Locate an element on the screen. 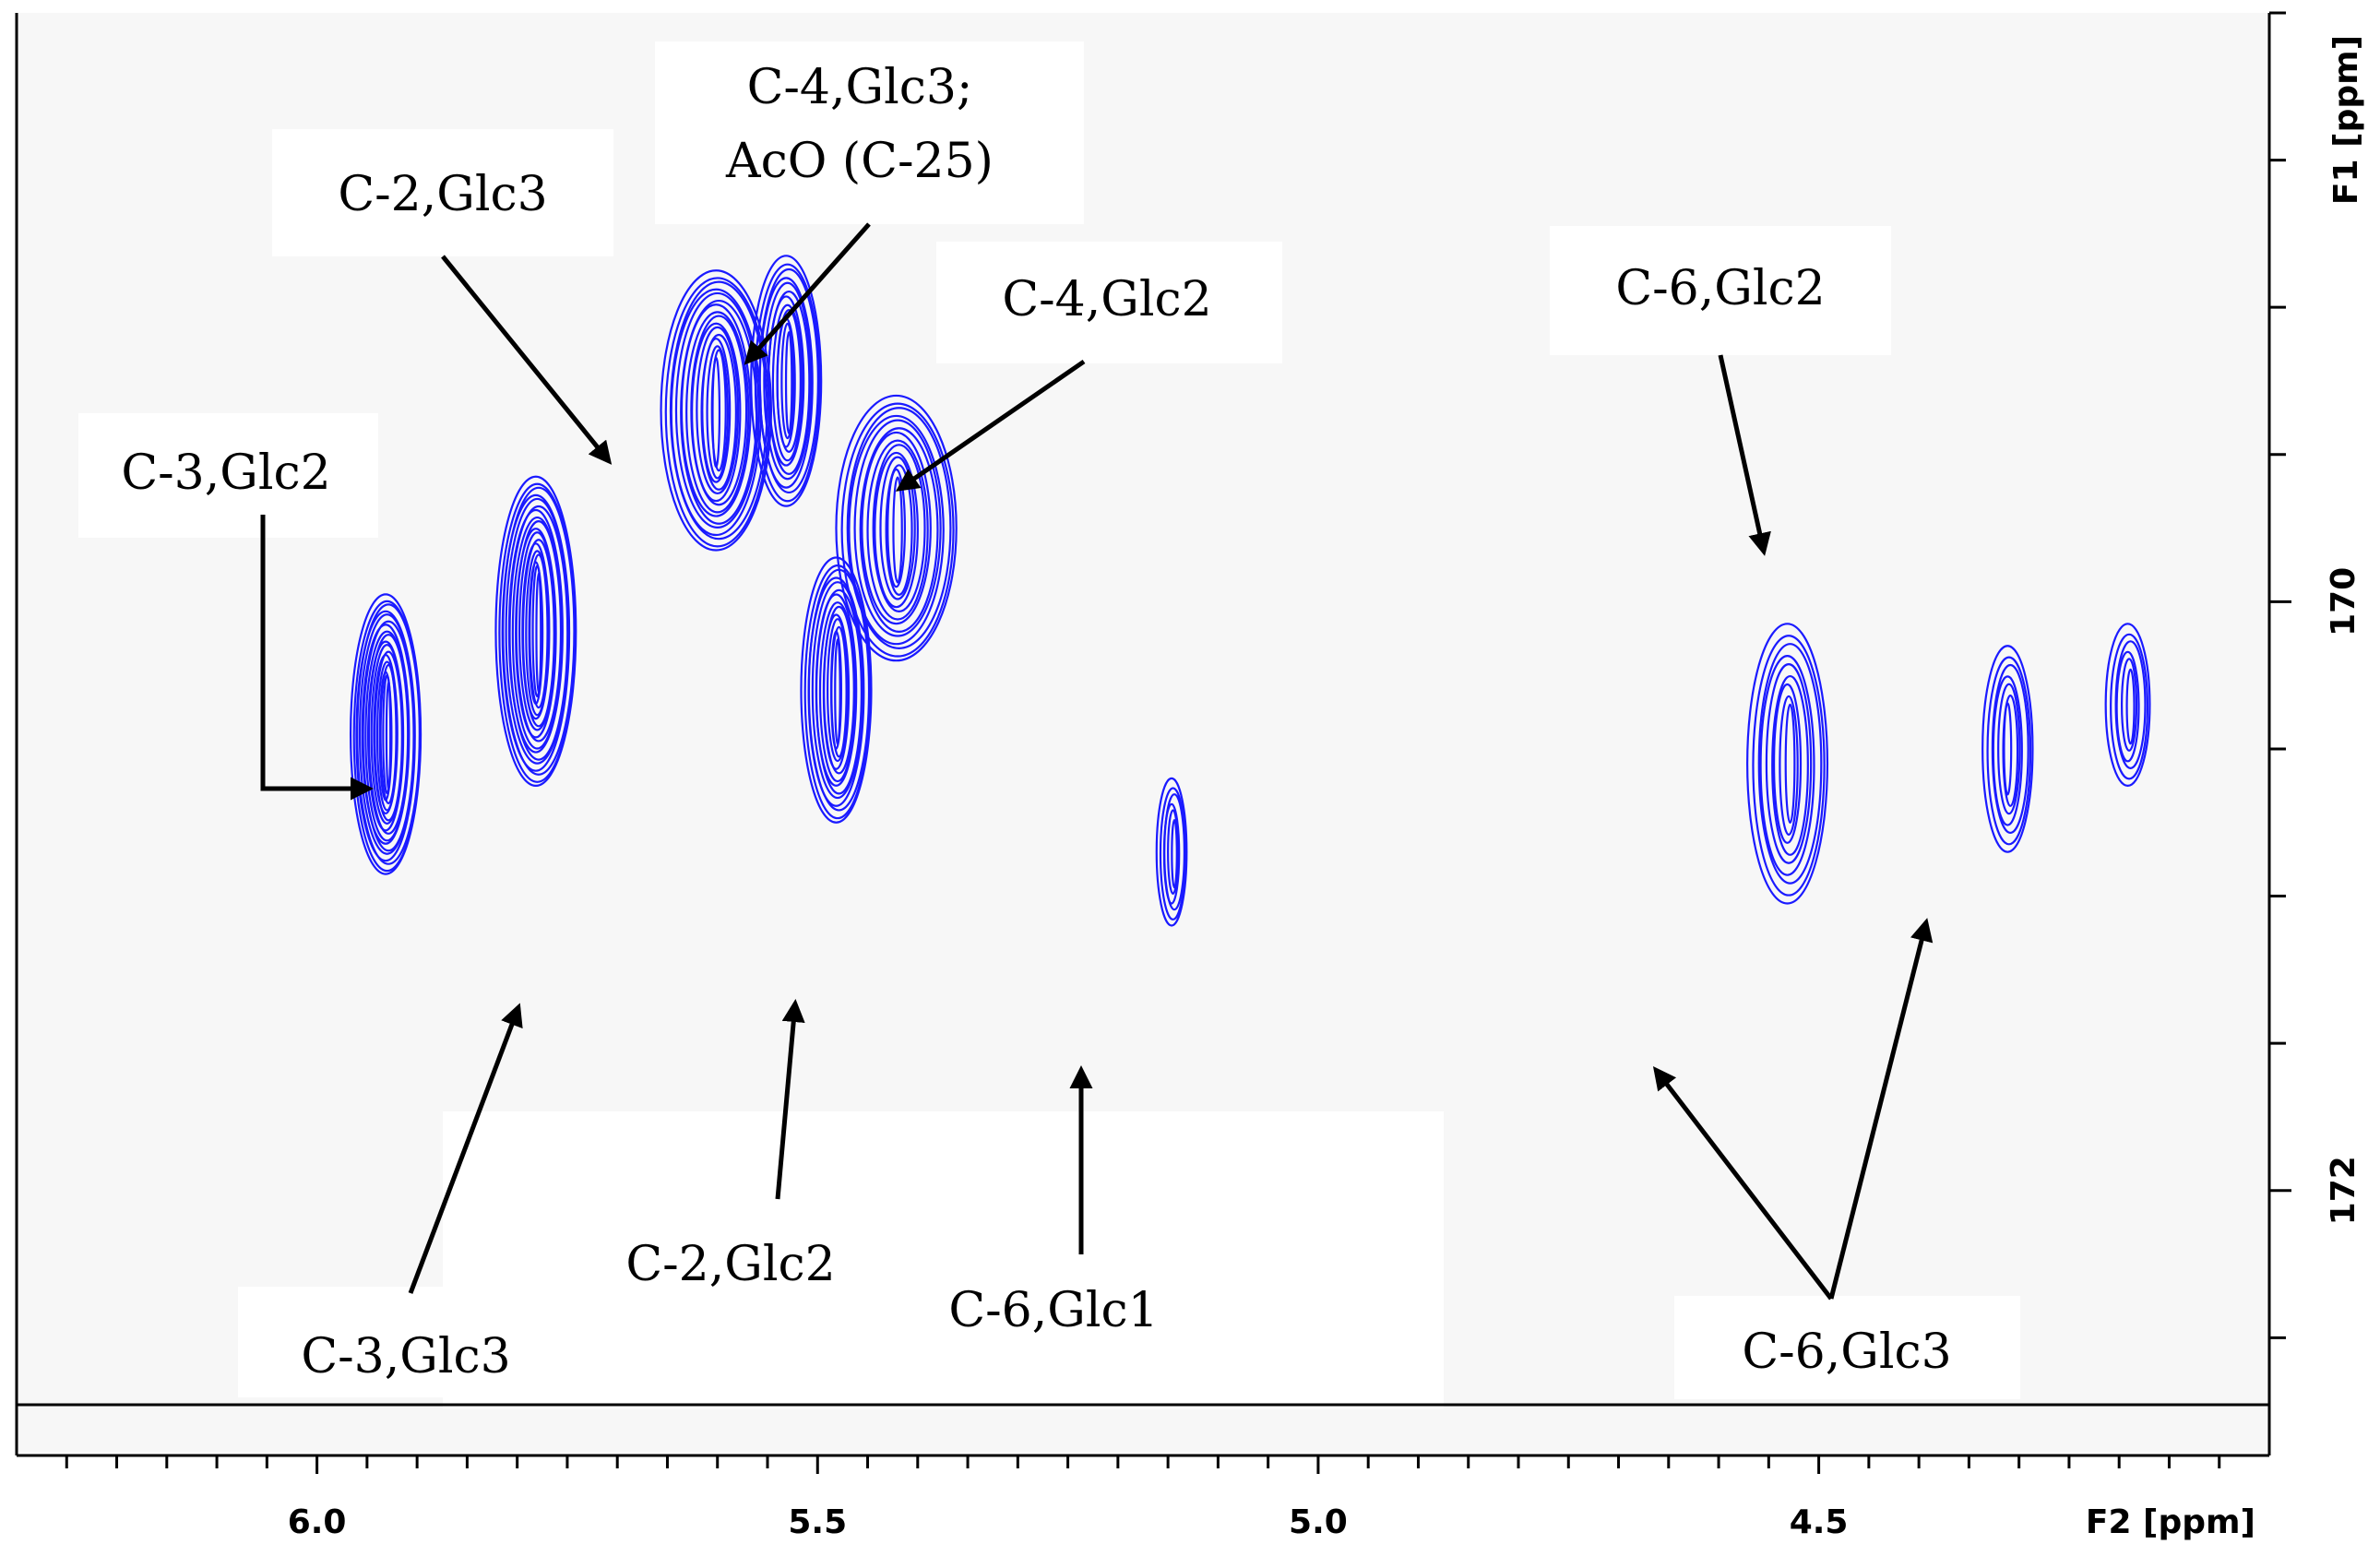 The height and width of the screenshot is (1568, 2380). annotation-c3-glc2: C-3,Glc2 is located at coordinates (225, 473).